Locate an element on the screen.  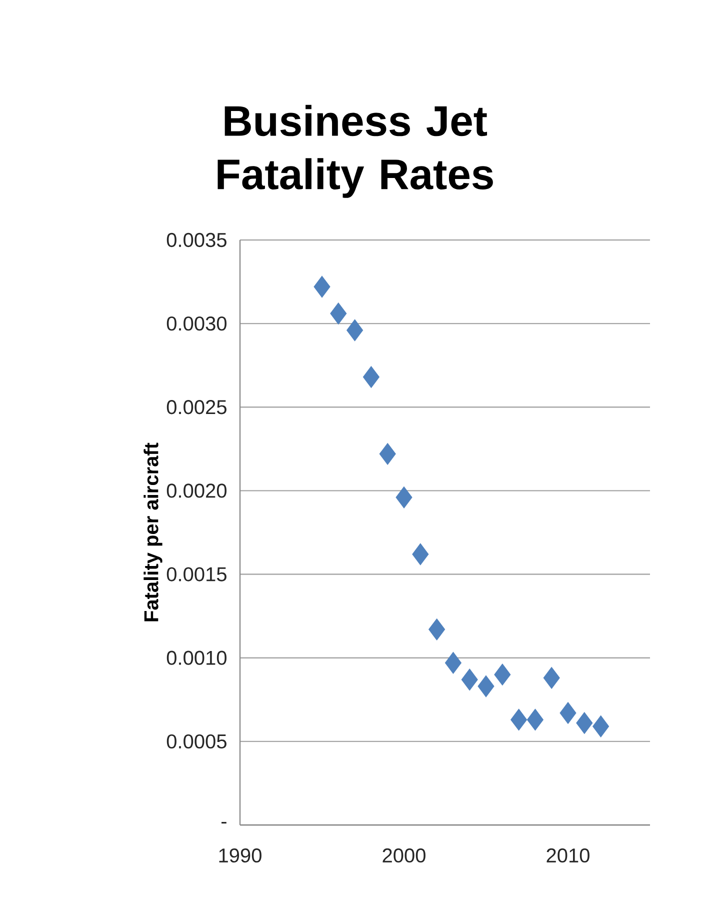
x-tick-label: 2000 is located at coordinates (404, 855).